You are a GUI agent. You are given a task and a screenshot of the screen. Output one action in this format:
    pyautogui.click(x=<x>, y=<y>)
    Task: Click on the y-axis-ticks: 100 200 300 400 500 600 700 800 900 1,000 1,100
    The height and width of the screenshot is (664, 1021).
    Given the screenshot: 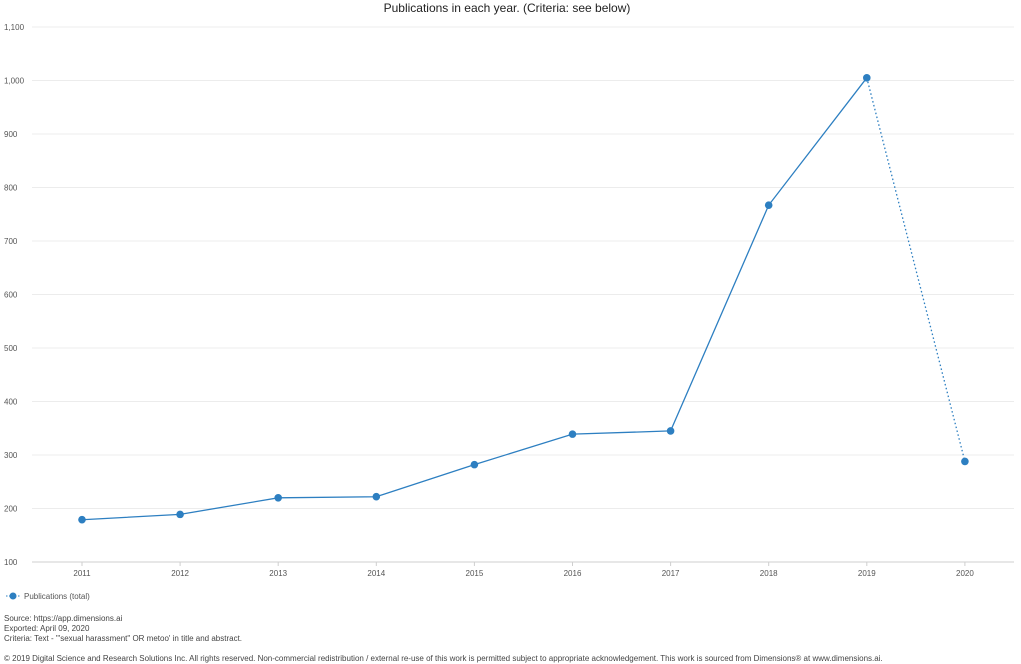 What is the action you would take?
    pyautogui.click(x=14, y=295)
    